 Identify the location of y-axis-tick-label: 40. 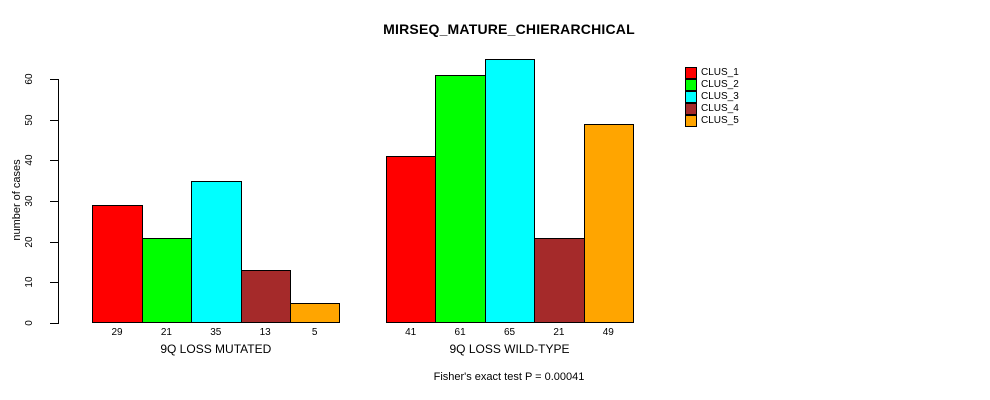
(29, 160).